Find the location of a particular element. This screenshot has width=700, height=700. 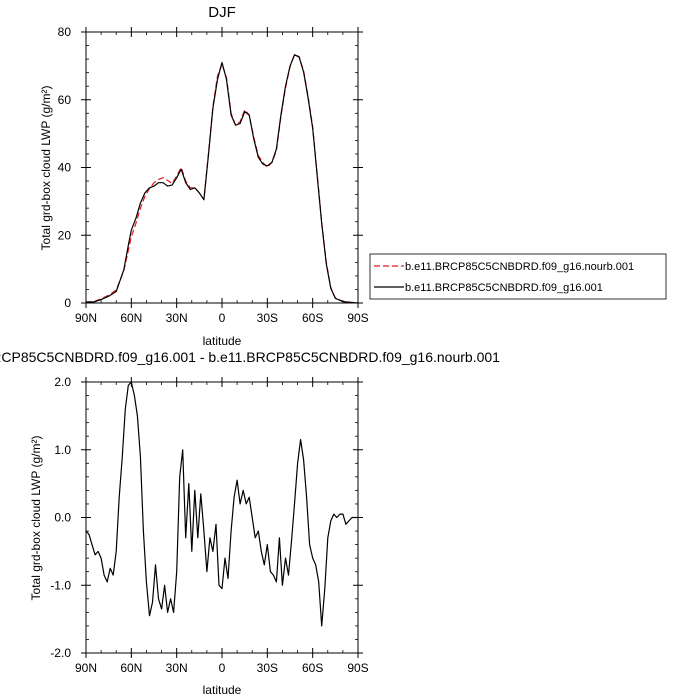

bottom-chart-ytick-label: 0.0 is located at coordinates (62, 518).